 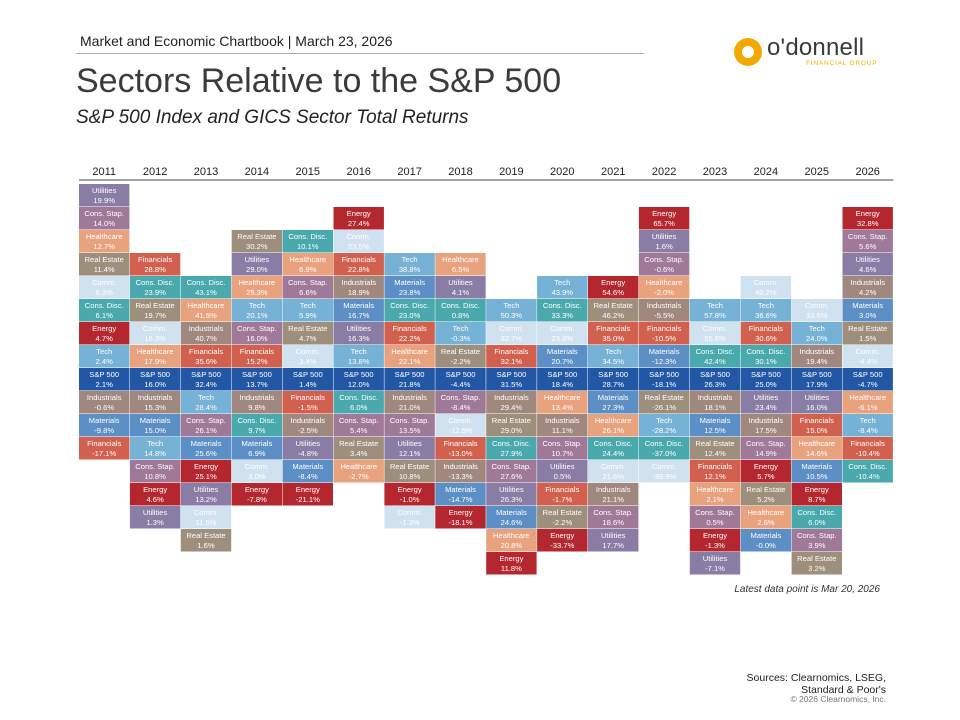 I want to click on cell-value-label: -0.3%, so click(x=461, y=338).